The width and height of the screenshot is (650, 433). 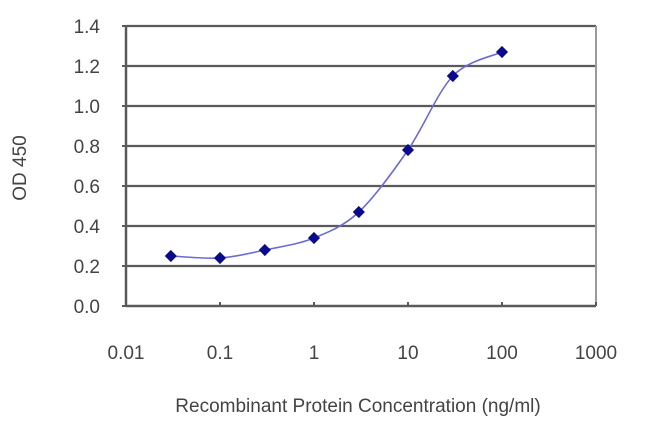 I want to click on y-tick-label: 1.4, so click(x=87, y=27).